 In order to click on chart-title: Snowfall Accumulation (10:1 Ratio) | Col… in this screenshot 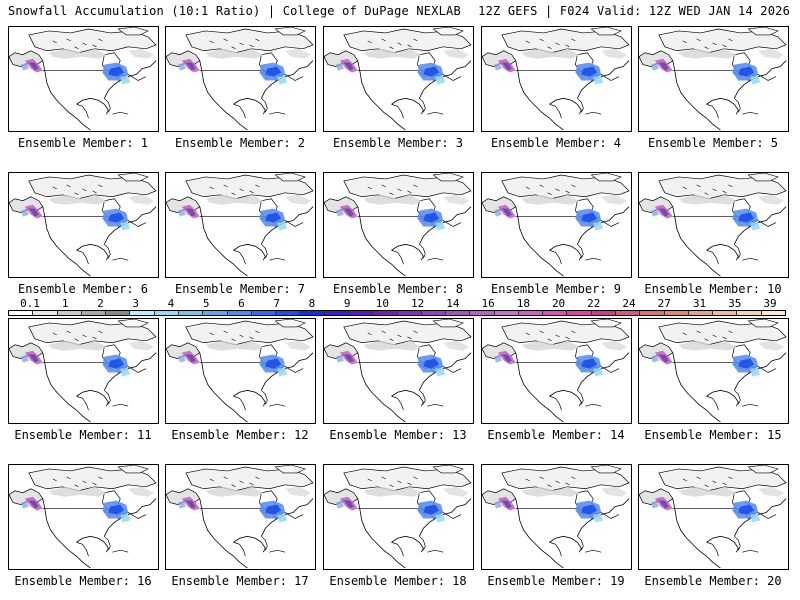, I will do `click(234, 11)`.